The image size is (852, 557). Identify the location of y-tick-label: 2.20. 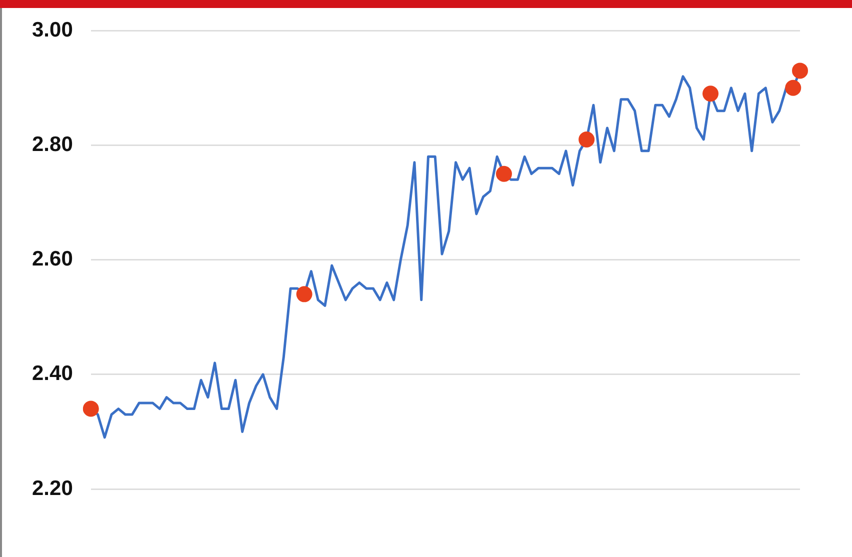
(52, 488).